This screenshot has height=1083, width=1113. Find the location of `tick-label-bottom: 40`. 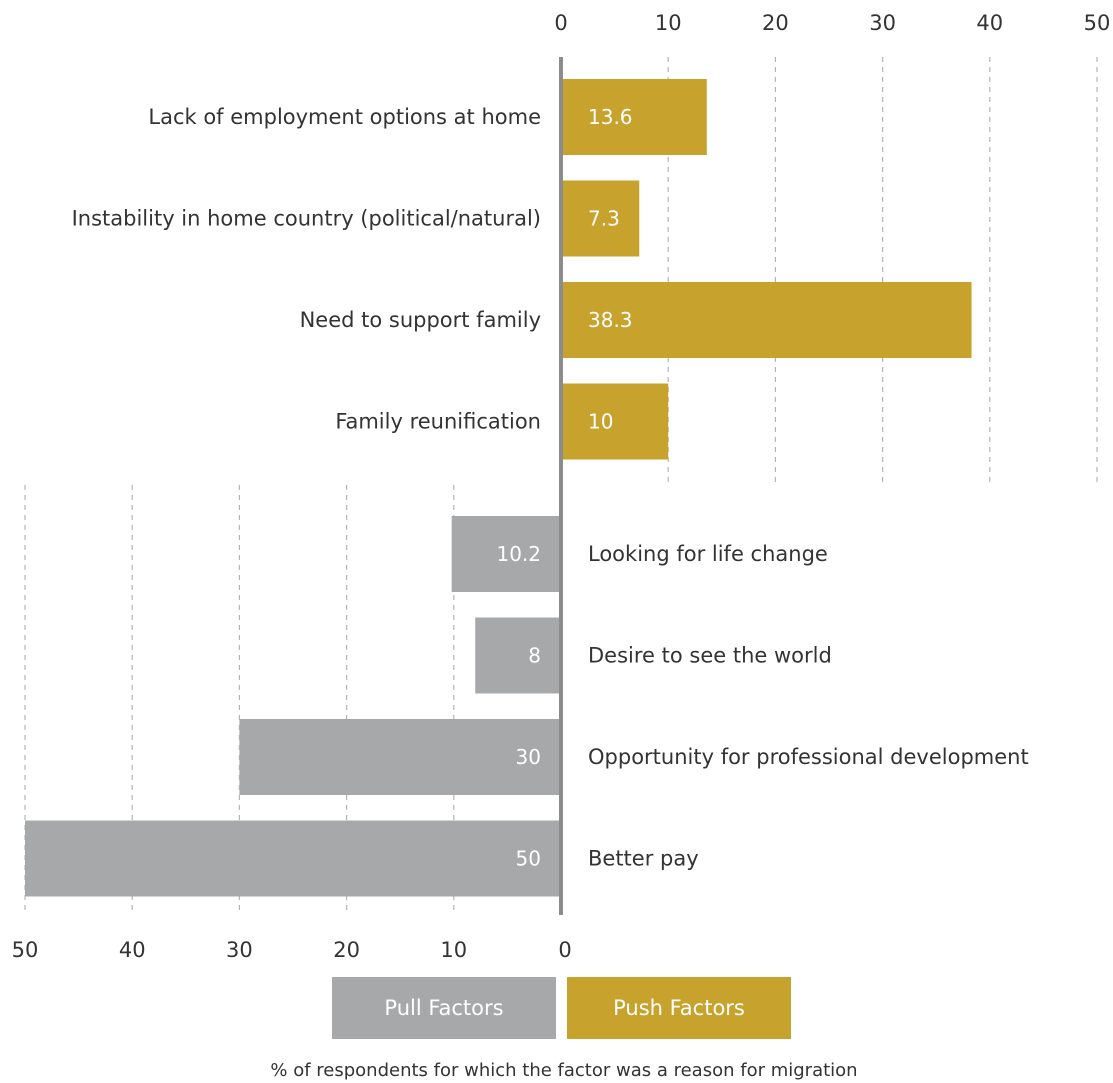

tick-label-bottom: 40 is located at coordinates (132, 950).